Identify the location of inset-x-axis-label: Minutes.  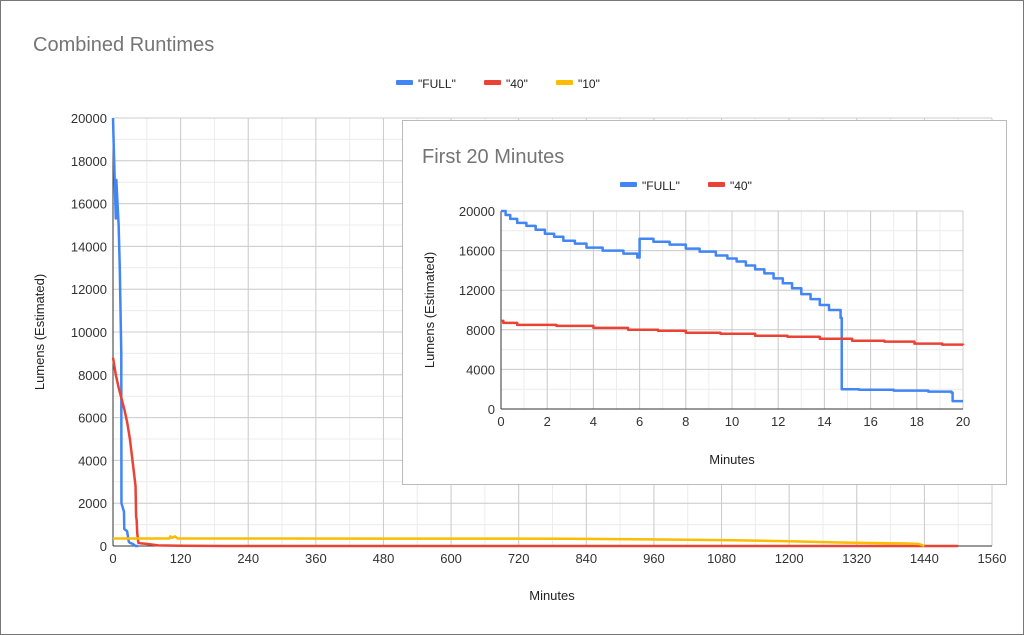
(732, 459).